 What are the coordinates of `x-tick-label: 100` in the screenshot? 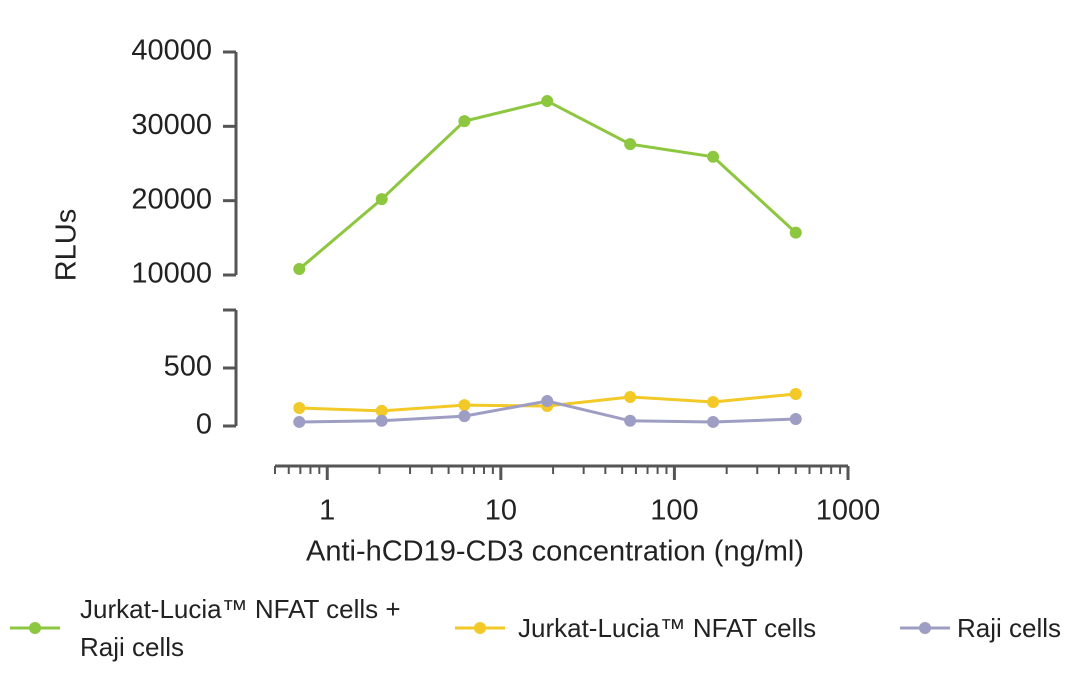 It's located at (674, 511).